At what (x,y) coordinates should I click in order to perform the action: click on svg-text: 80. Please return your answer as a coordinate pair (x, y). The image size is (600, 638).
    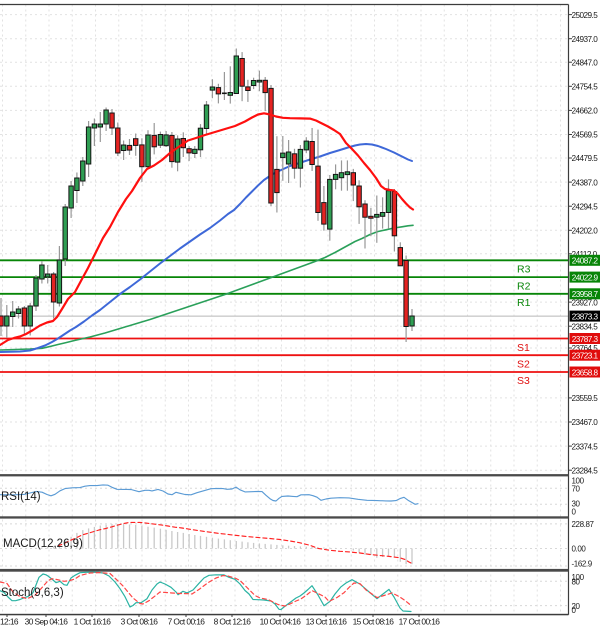
    Looking at the image, I should click on (576, 581).